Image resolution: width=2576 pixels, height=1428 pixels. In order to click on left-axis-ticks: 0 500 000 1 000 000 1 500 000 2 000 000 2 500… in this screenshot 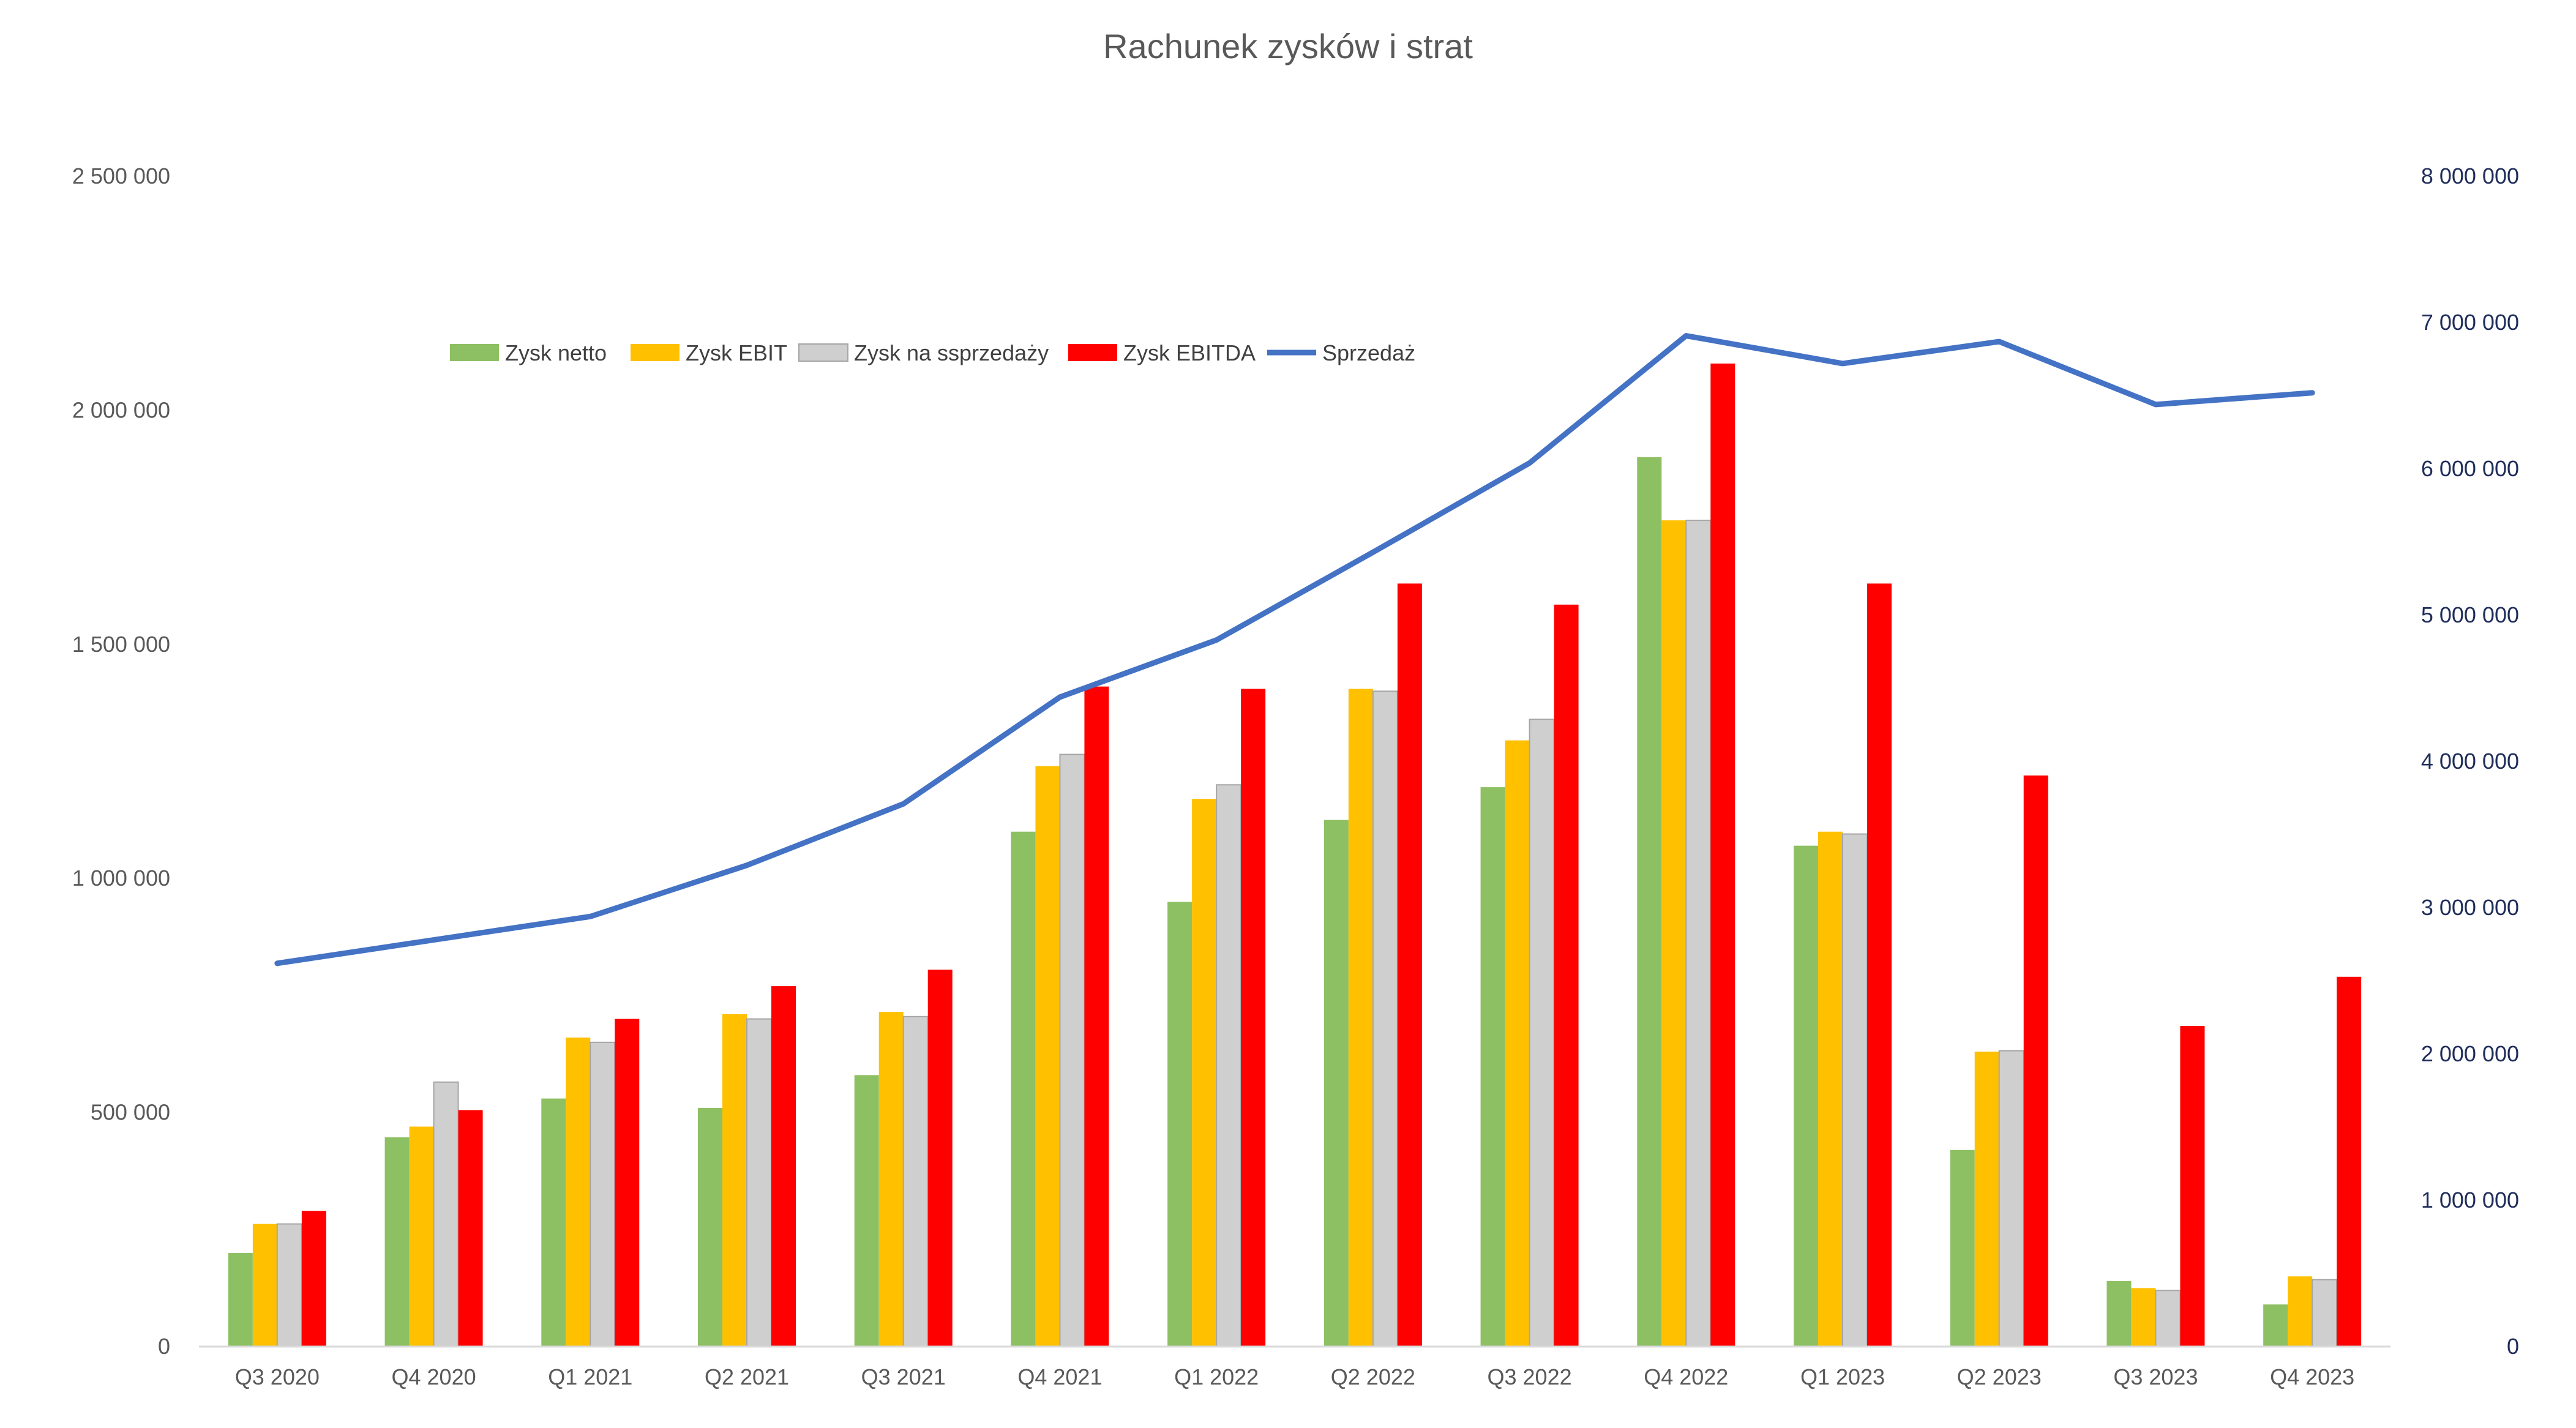, I will do `click(121, 761)`.